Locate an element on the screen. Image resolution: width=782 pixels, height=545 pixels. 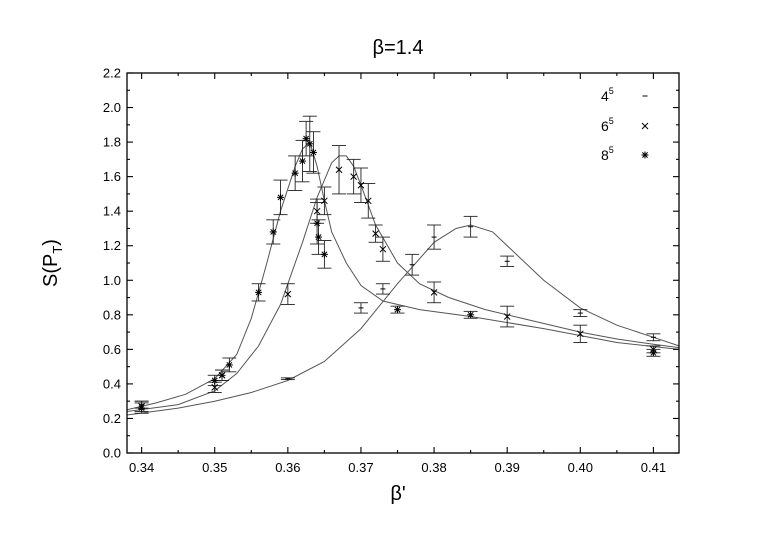
y-tick-label: 0.0 is located at coordinates (112, 453).